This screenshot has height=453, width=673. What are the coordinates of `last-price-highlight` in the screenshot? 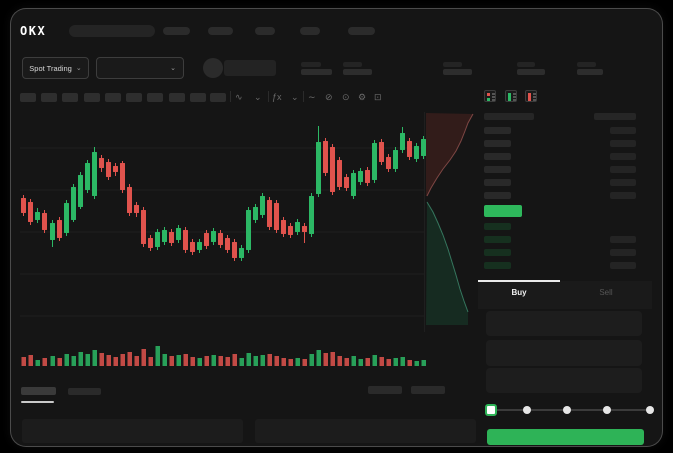 It's located at (503, 211).